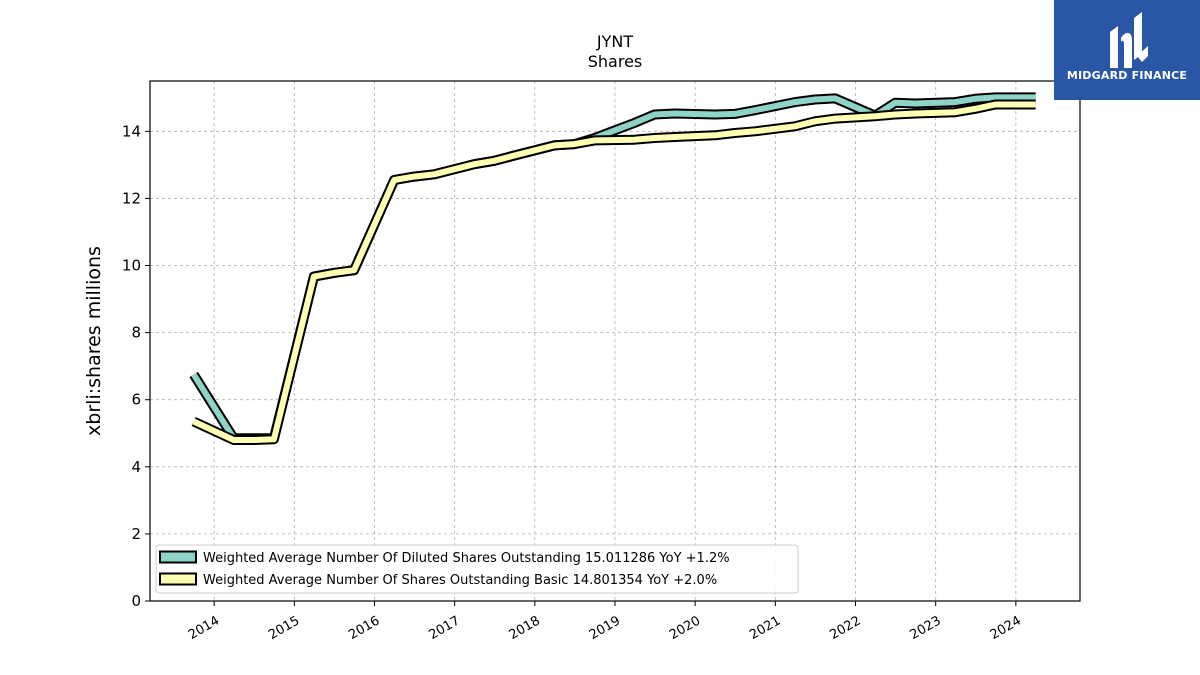  I want to click on y-tick-label: 4, so click(136, 467).